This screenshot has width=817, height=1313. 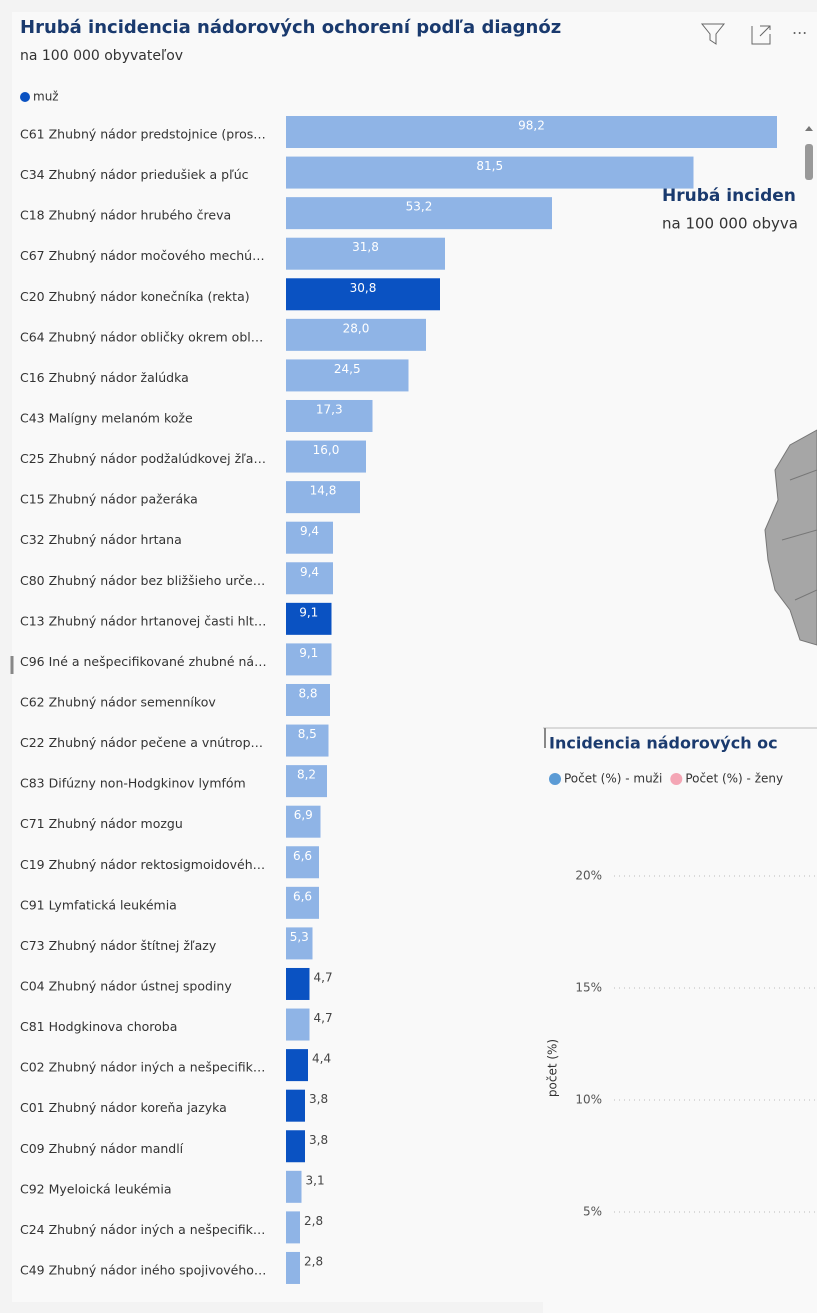 I want to click on y-tick-label: 15%, so click(x=588, y=988).